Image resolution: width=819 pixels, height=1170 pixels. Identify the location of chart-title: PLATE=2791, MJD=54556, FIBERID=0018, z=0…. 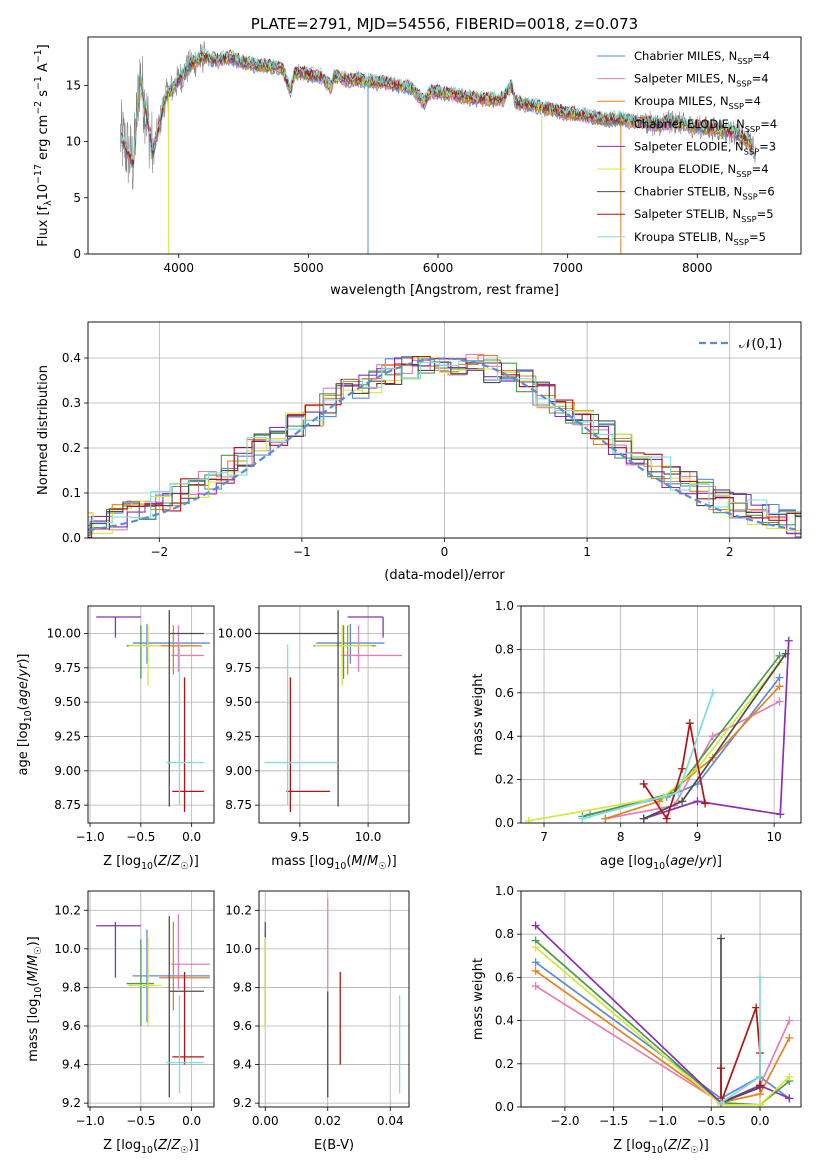
(444, 24).